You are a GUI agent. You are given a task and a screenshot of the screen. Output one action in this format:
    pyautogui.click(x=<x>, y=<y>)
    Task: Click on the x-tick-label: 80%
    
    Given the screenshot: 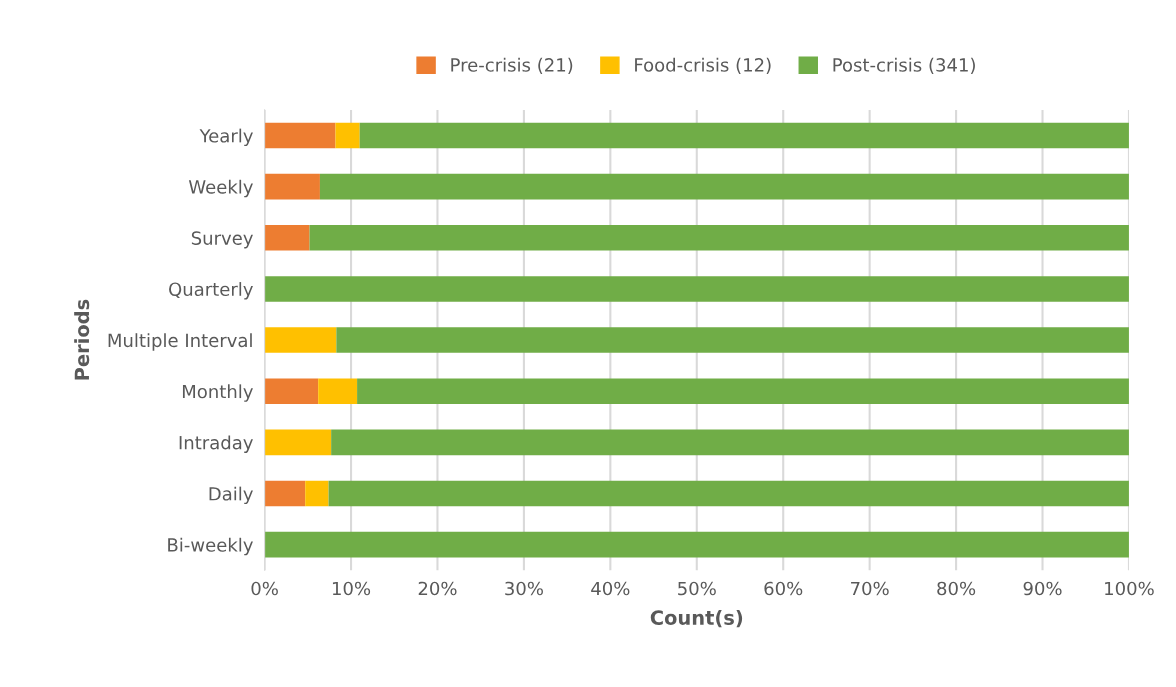 What is the action you would take?
    pyautogui.click(x=956, y=588)
    